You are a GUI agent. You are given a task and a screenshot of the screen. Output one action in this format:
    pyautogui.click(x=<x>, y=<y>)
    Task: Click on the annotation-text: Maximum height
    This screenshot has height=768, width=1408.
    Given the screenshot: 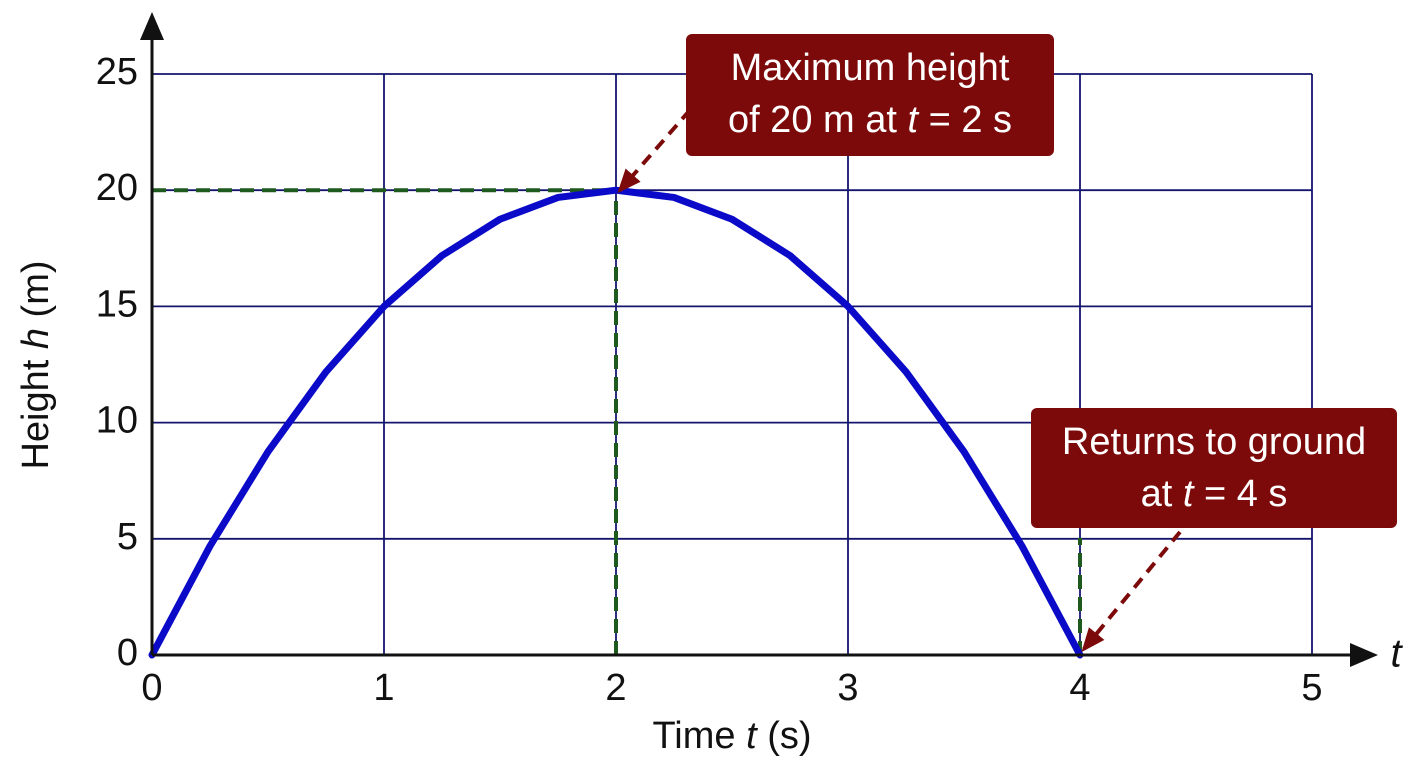 What is the action you would take?
    pyautogui.click(x=870, y=68)
    